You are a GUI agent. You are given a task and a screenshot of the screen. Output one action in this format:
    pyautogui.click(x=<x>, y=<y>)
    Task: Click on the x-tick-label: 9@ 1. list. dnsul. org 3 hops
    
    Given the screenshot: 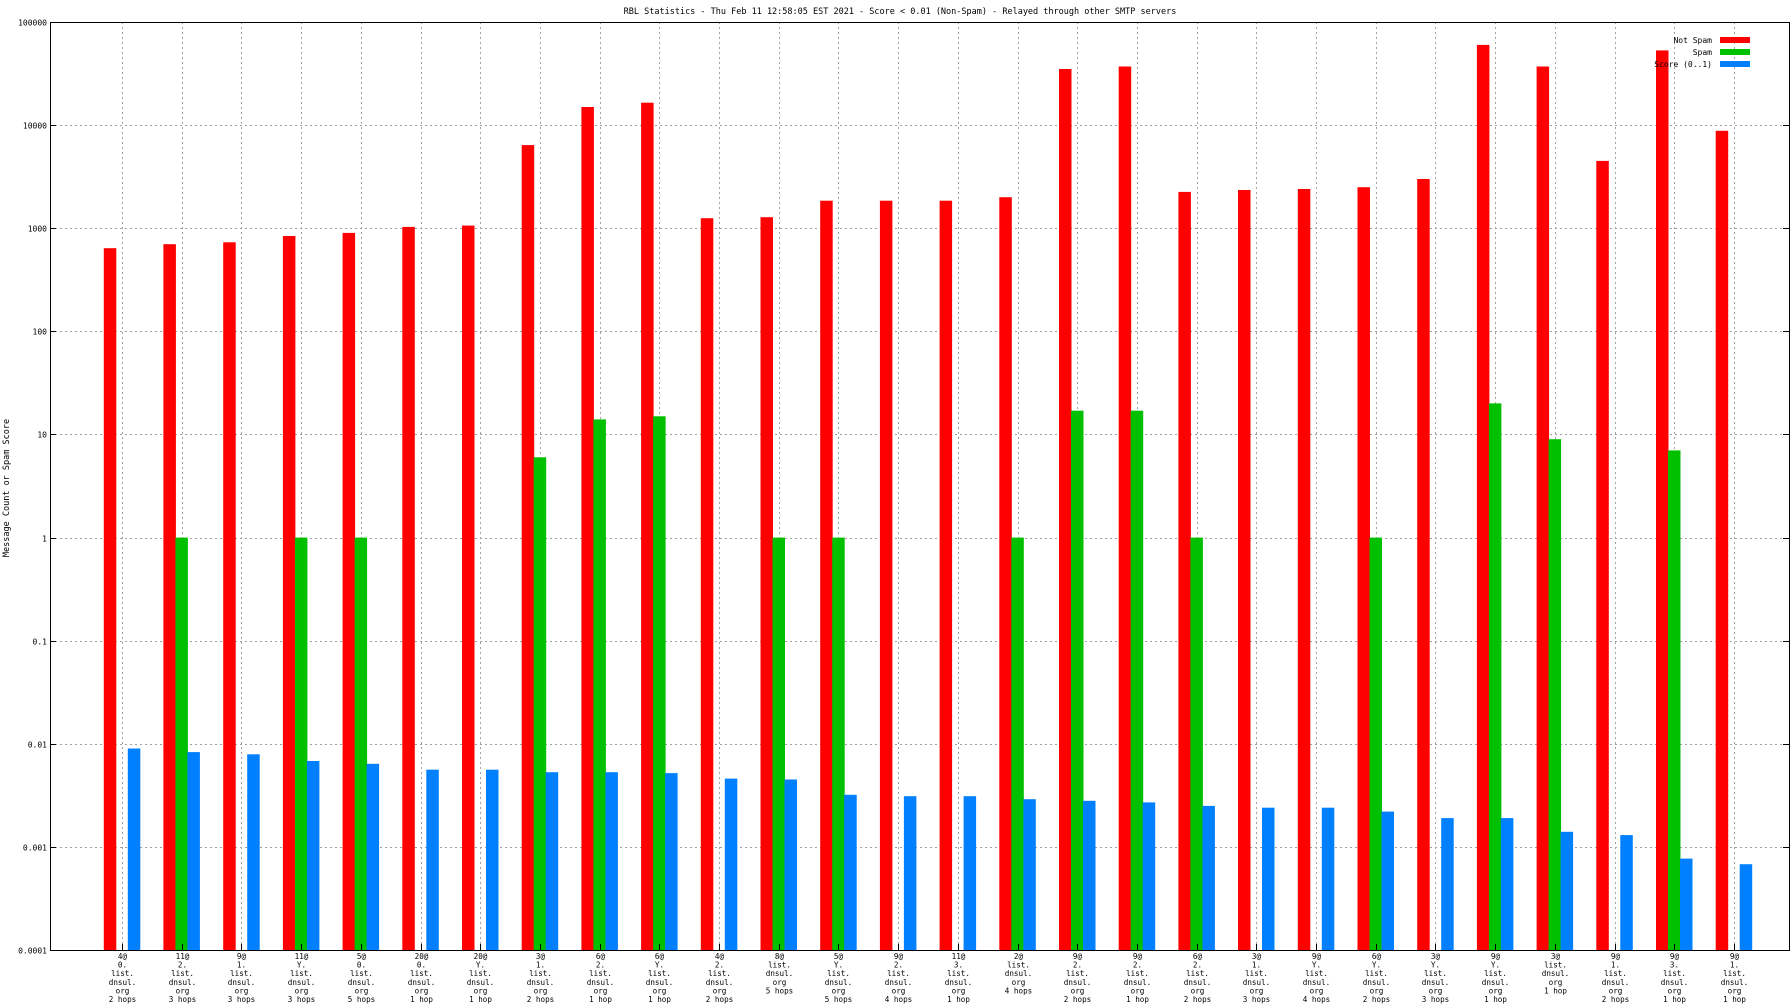 What is the action you would take?
    pyautogui.click(x=241, y=978)
    